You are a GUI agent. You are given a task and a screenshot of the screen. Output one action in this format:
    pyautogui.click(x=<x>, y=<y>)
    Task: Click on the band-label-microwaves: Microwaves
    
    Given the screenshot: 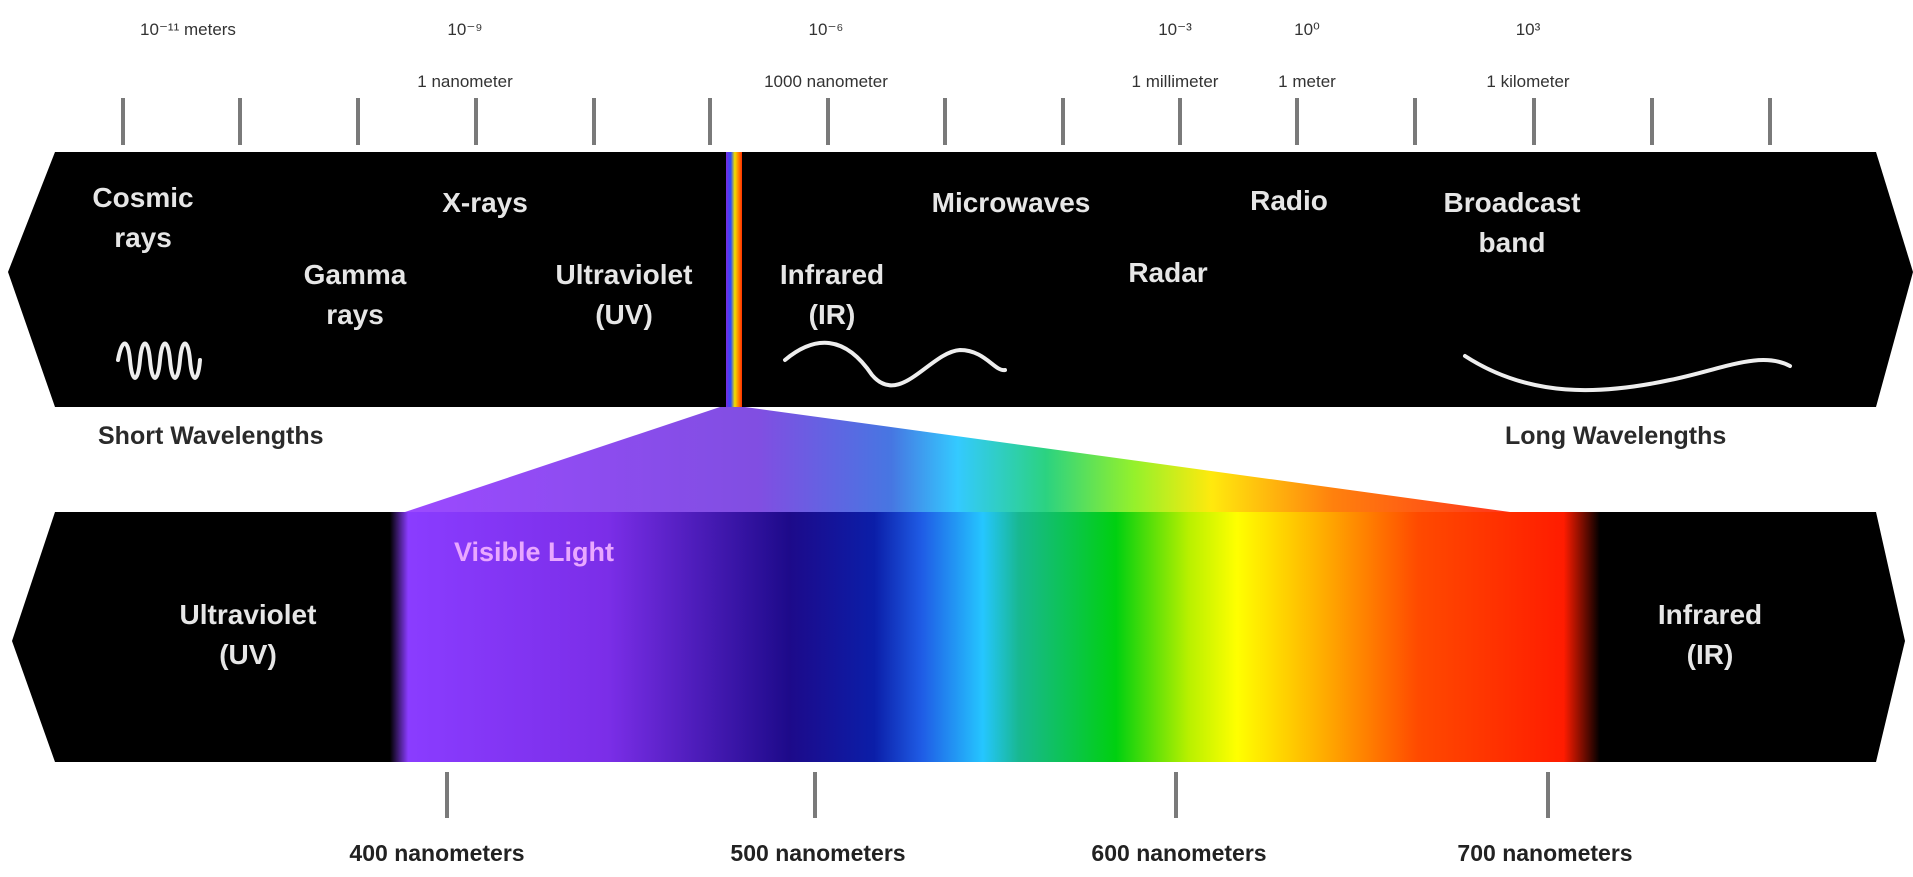 What is the action you would take?
    pyautogui.click(x=1011, y=202)
    